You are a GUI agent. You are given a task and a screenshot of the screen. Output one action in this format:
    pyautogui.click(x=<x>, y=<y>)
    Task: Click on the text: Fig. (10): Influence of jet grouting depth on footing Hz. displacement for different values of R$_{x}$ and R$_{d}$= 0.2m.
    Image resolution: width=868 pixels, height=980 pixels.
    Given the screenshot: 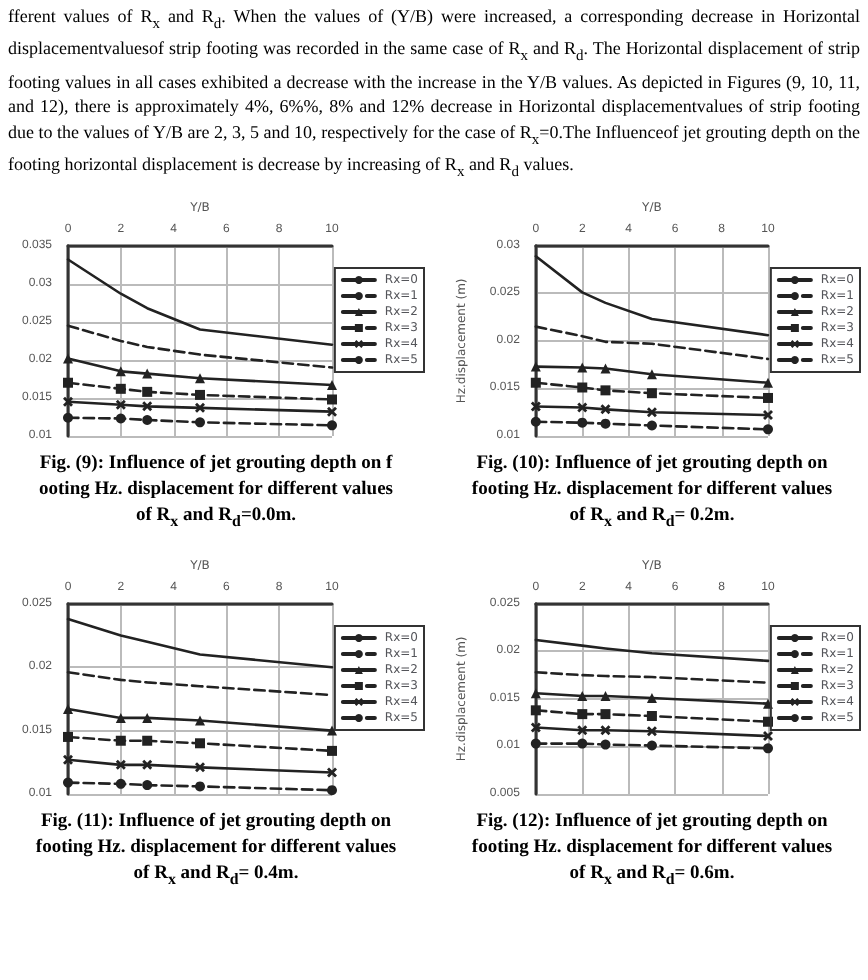 What is the action you would take?
    pyautogui.click(x=652, y=493)
    